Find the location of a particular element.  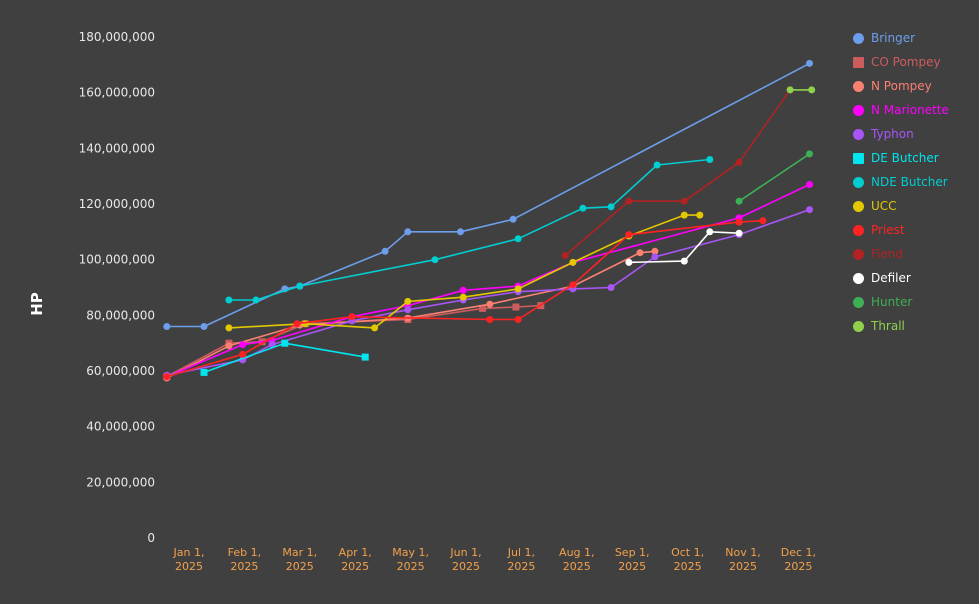

x-tick-label: May 1, is located at coordinates (410, 552).